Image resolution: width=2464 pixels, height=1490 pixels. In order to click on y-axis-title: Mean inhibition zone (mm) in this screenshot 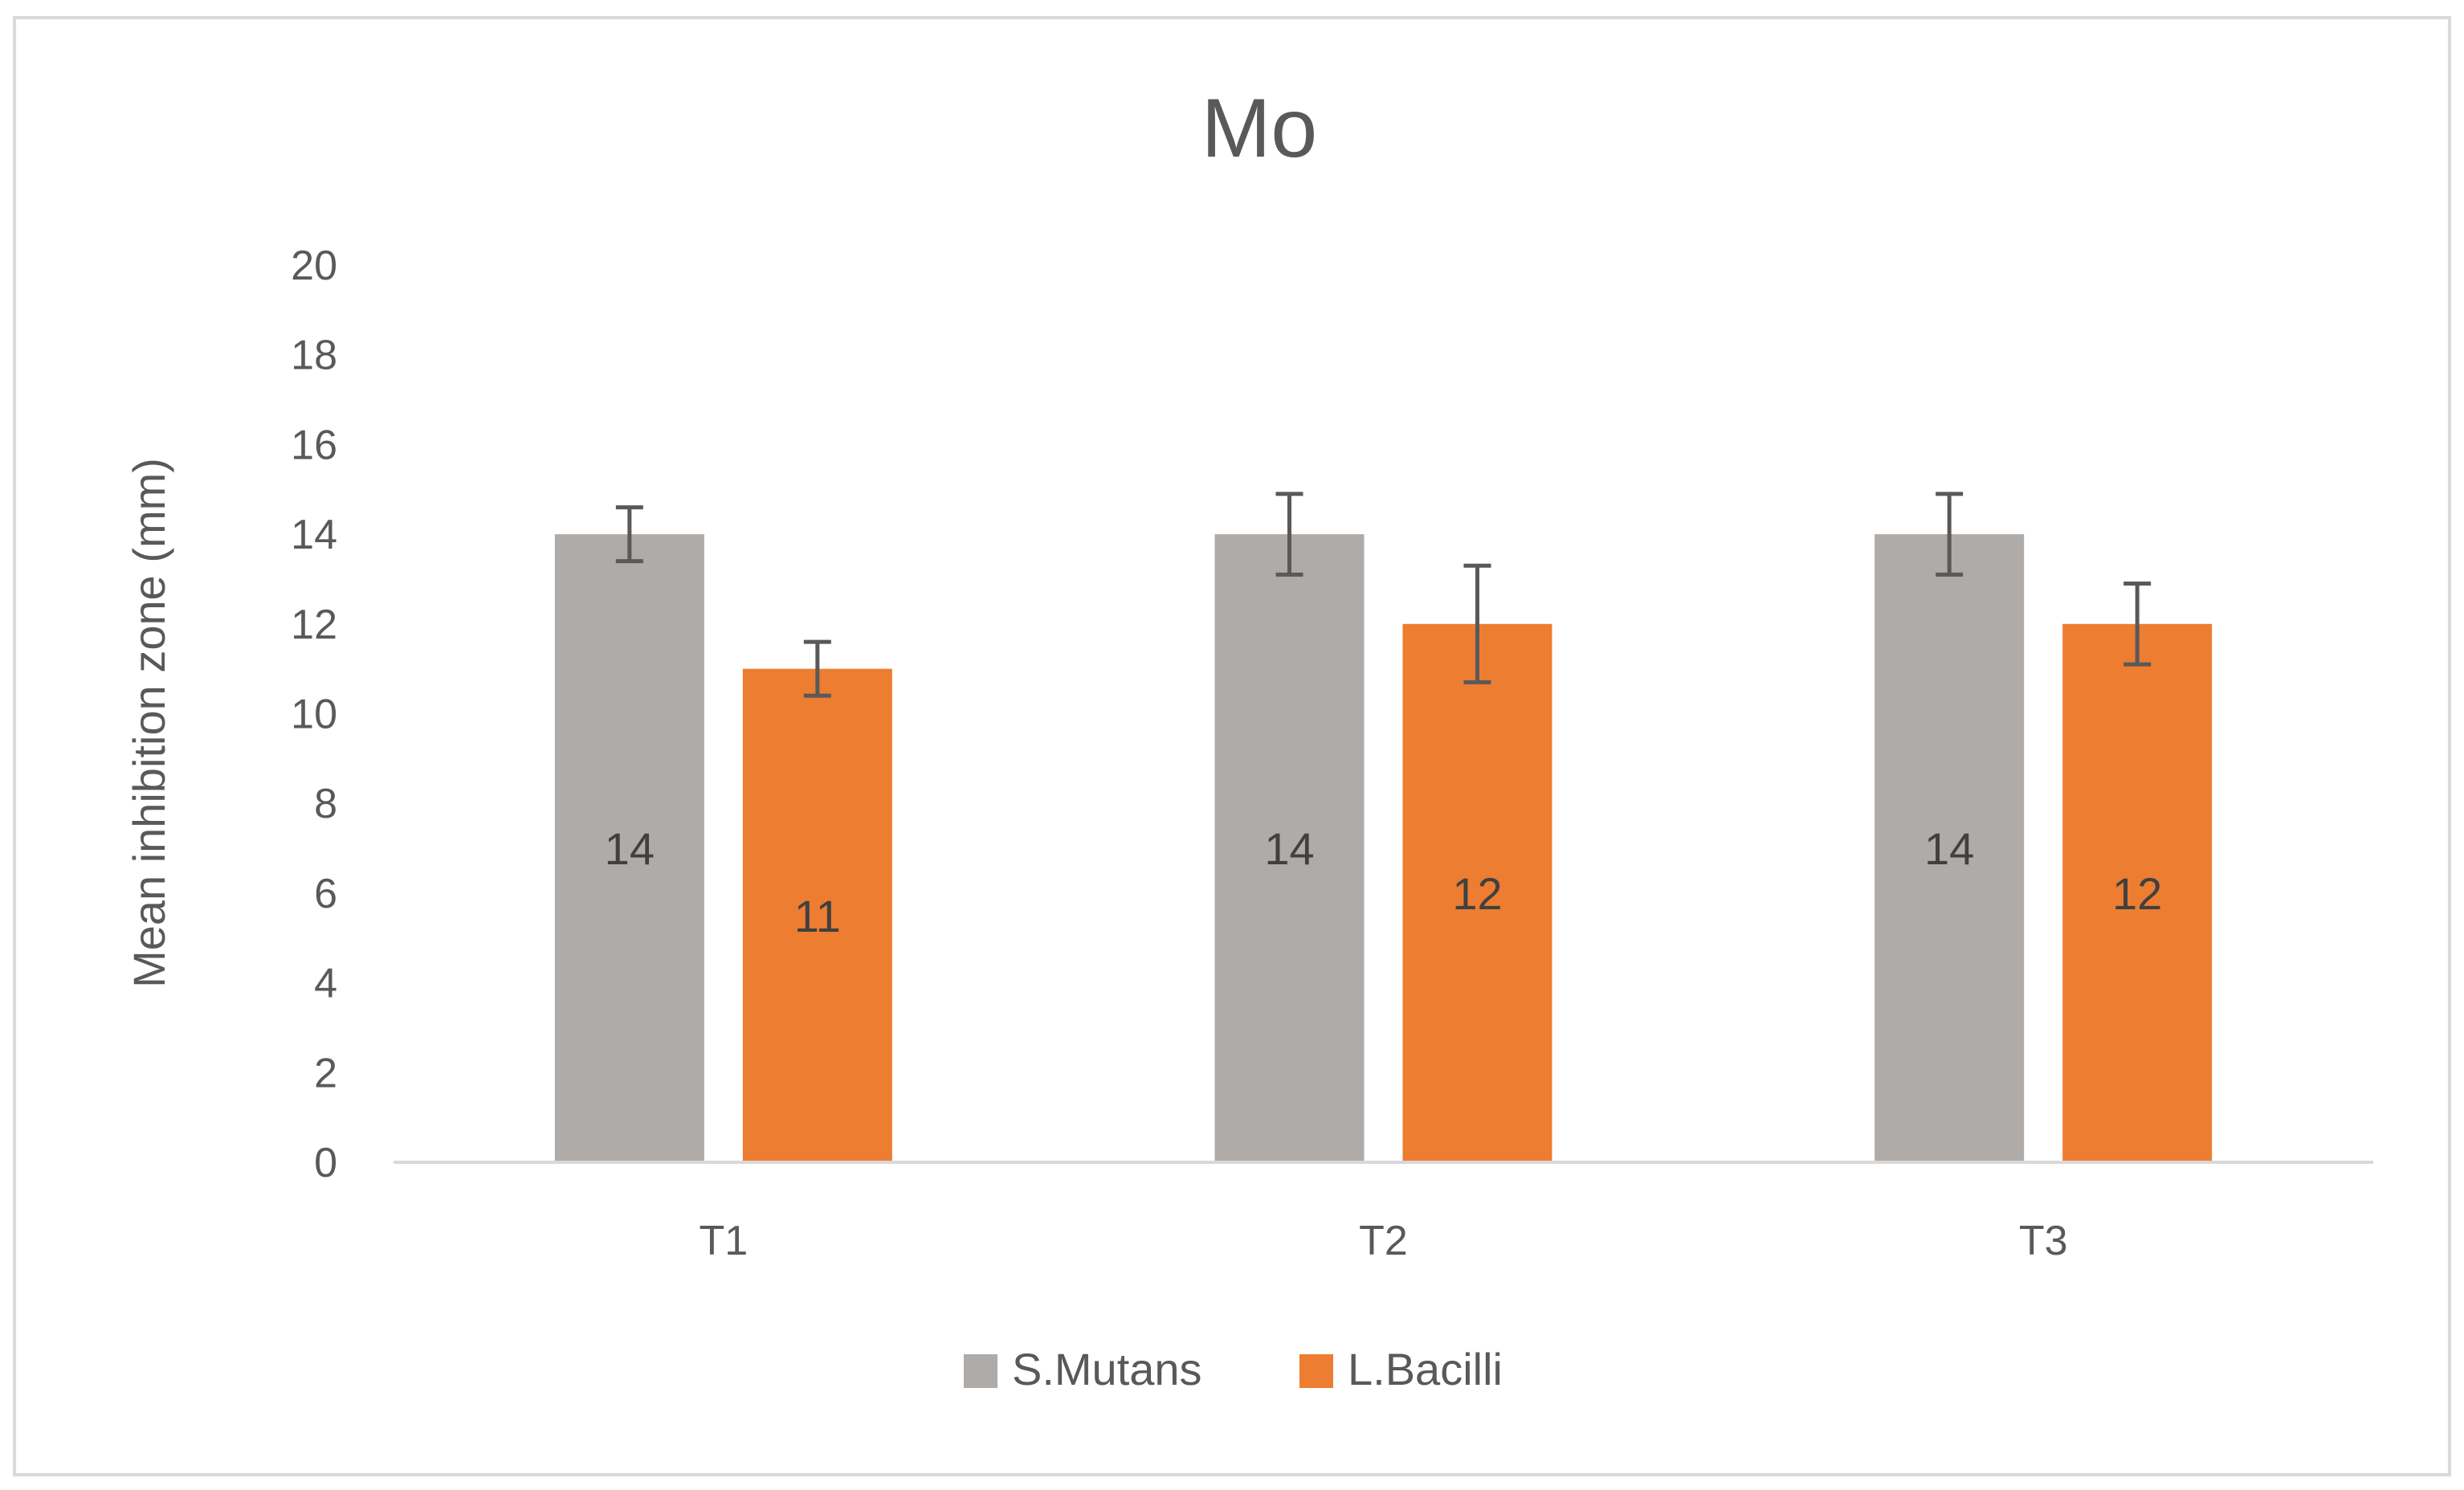, I will do `click(149, 723)`.